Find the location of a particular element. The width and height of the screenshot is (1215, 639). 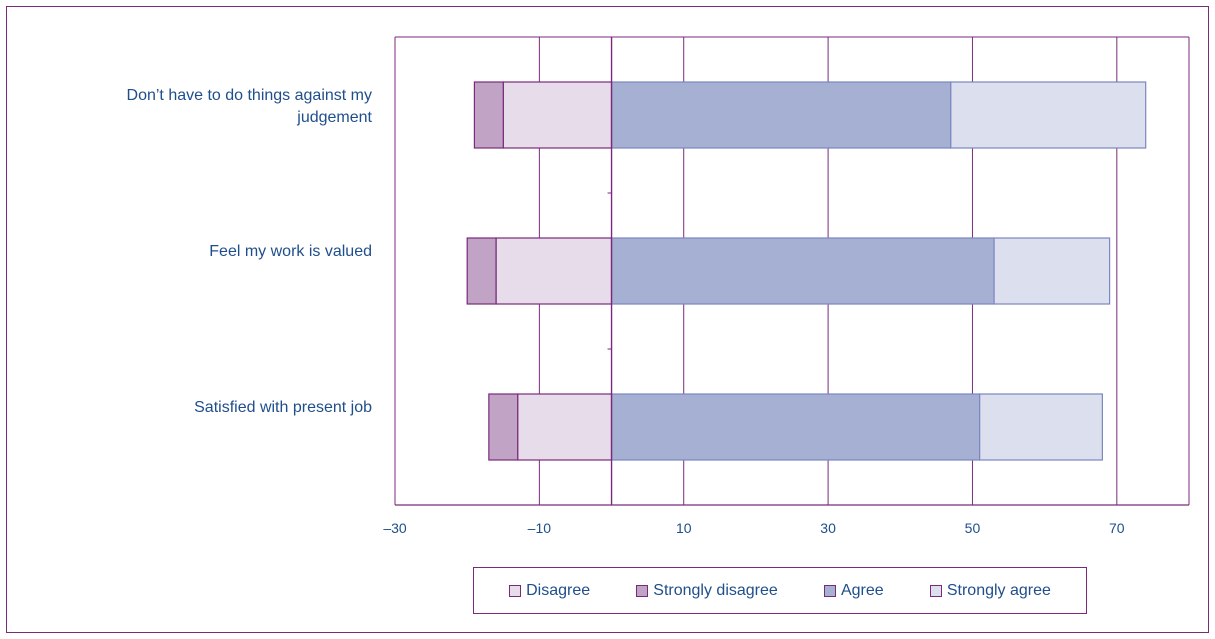

x-tick-label-4: 50 is located at coordinates (973, 528).